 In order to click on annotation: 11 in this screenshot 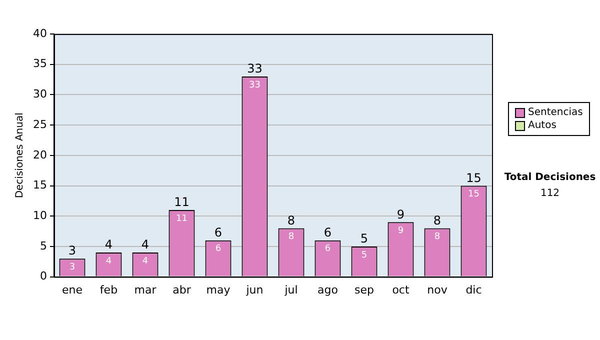, I will do `click(182, 202)`.